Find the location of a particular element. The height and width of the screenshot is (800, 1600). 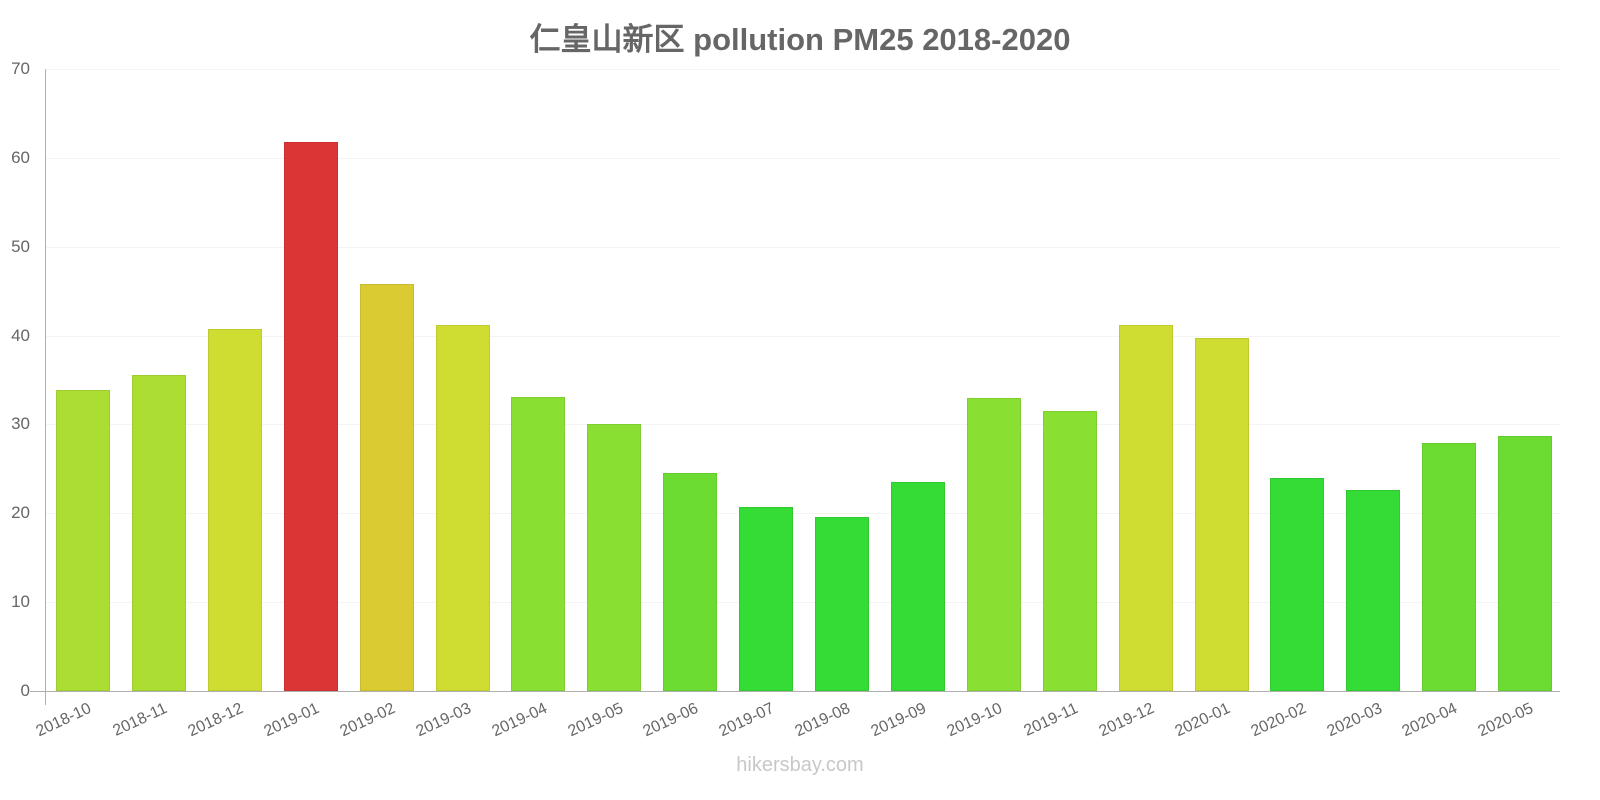

y-tick-label: 50 is located at coordinates (20, 246).